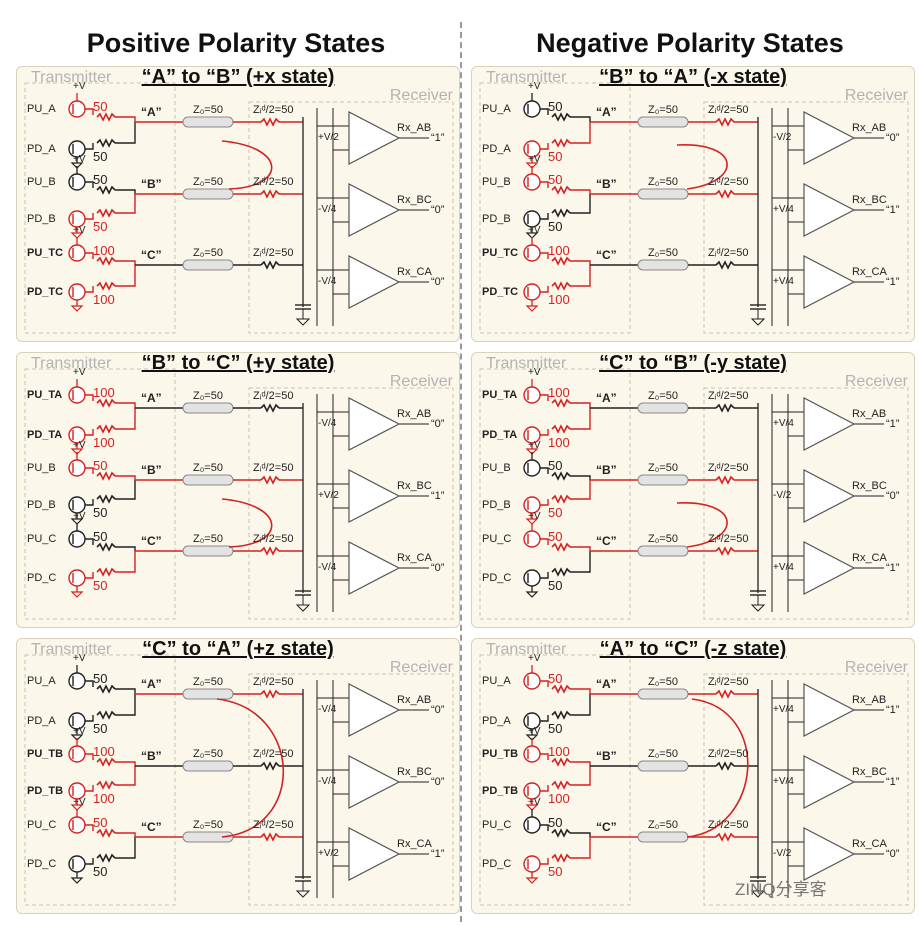  Describe the element at coordinates (45, 292) in the screenshot. I see `pull-device-label: PD_TC` at that location.